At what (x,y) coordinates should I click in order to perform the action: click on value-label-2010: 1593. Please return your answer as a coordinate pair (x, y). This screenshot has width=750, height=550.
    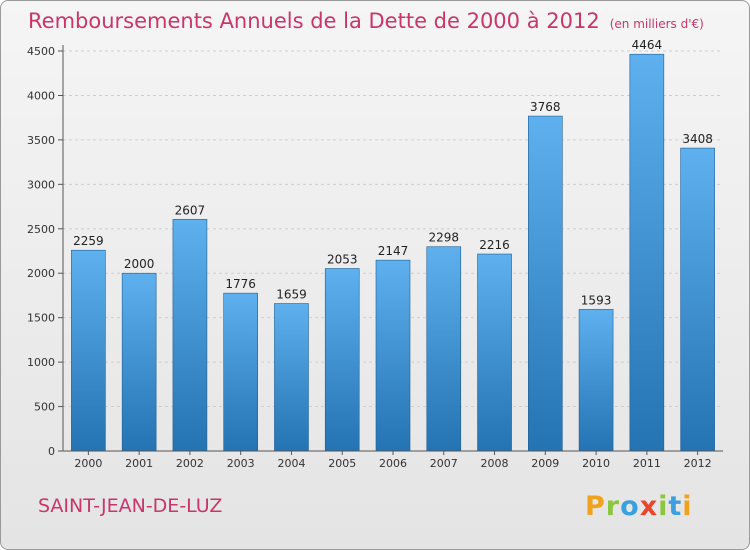
    Looking at the image, I should click on (596, 300).